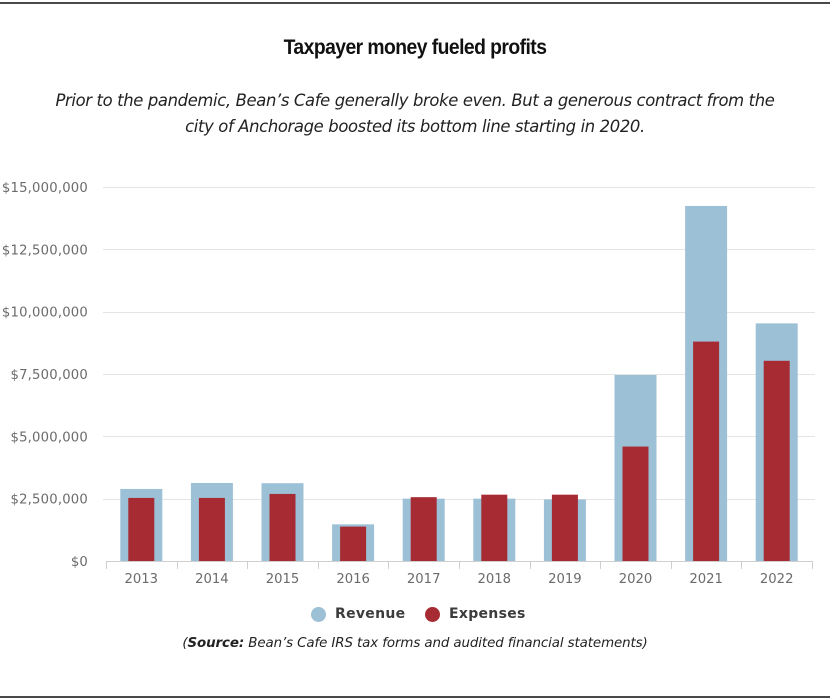 The image size is (830, 700). I want to click on x-tick-label: 2016, so click(353, 579).